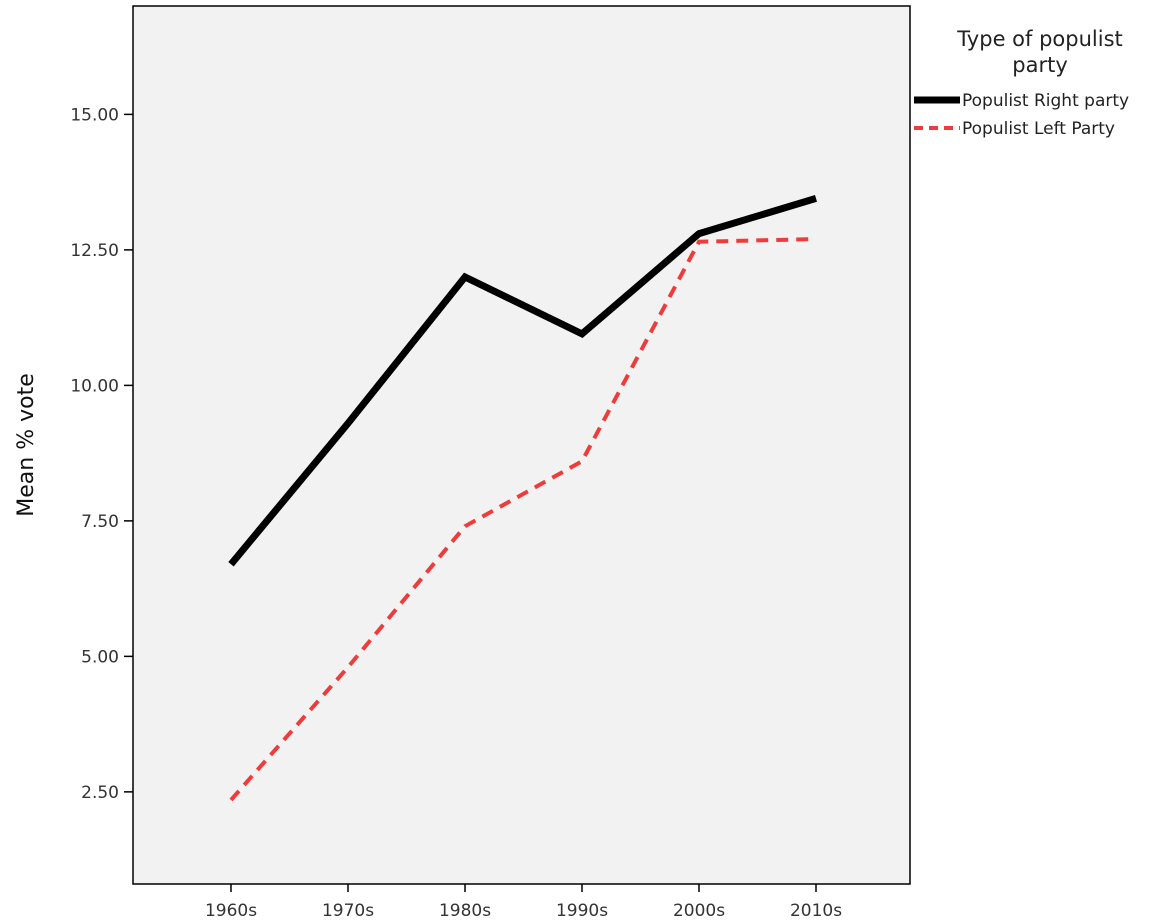  I want to click on y-tick-label: 15.00, so click(94, 115).